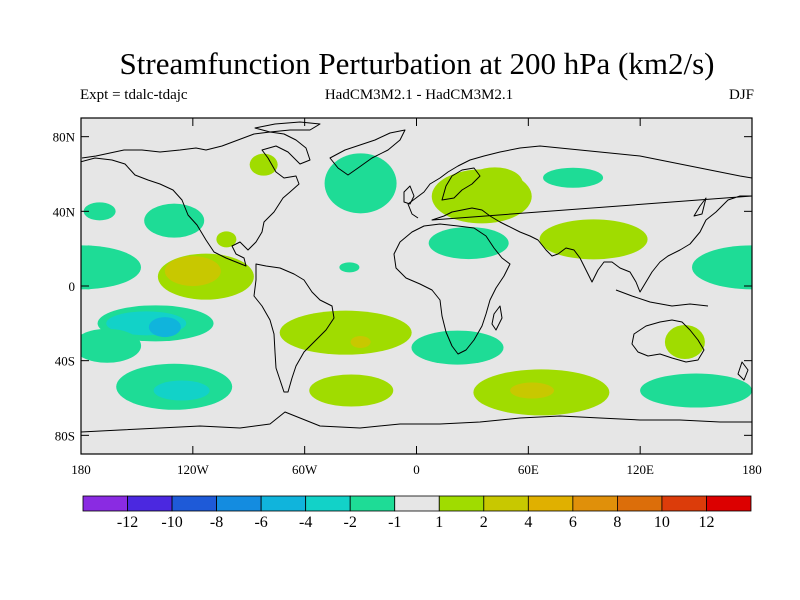  Describe the element at coordinates (439, 522) in the screenshot. I see `colorbar-label: 1` at that location.